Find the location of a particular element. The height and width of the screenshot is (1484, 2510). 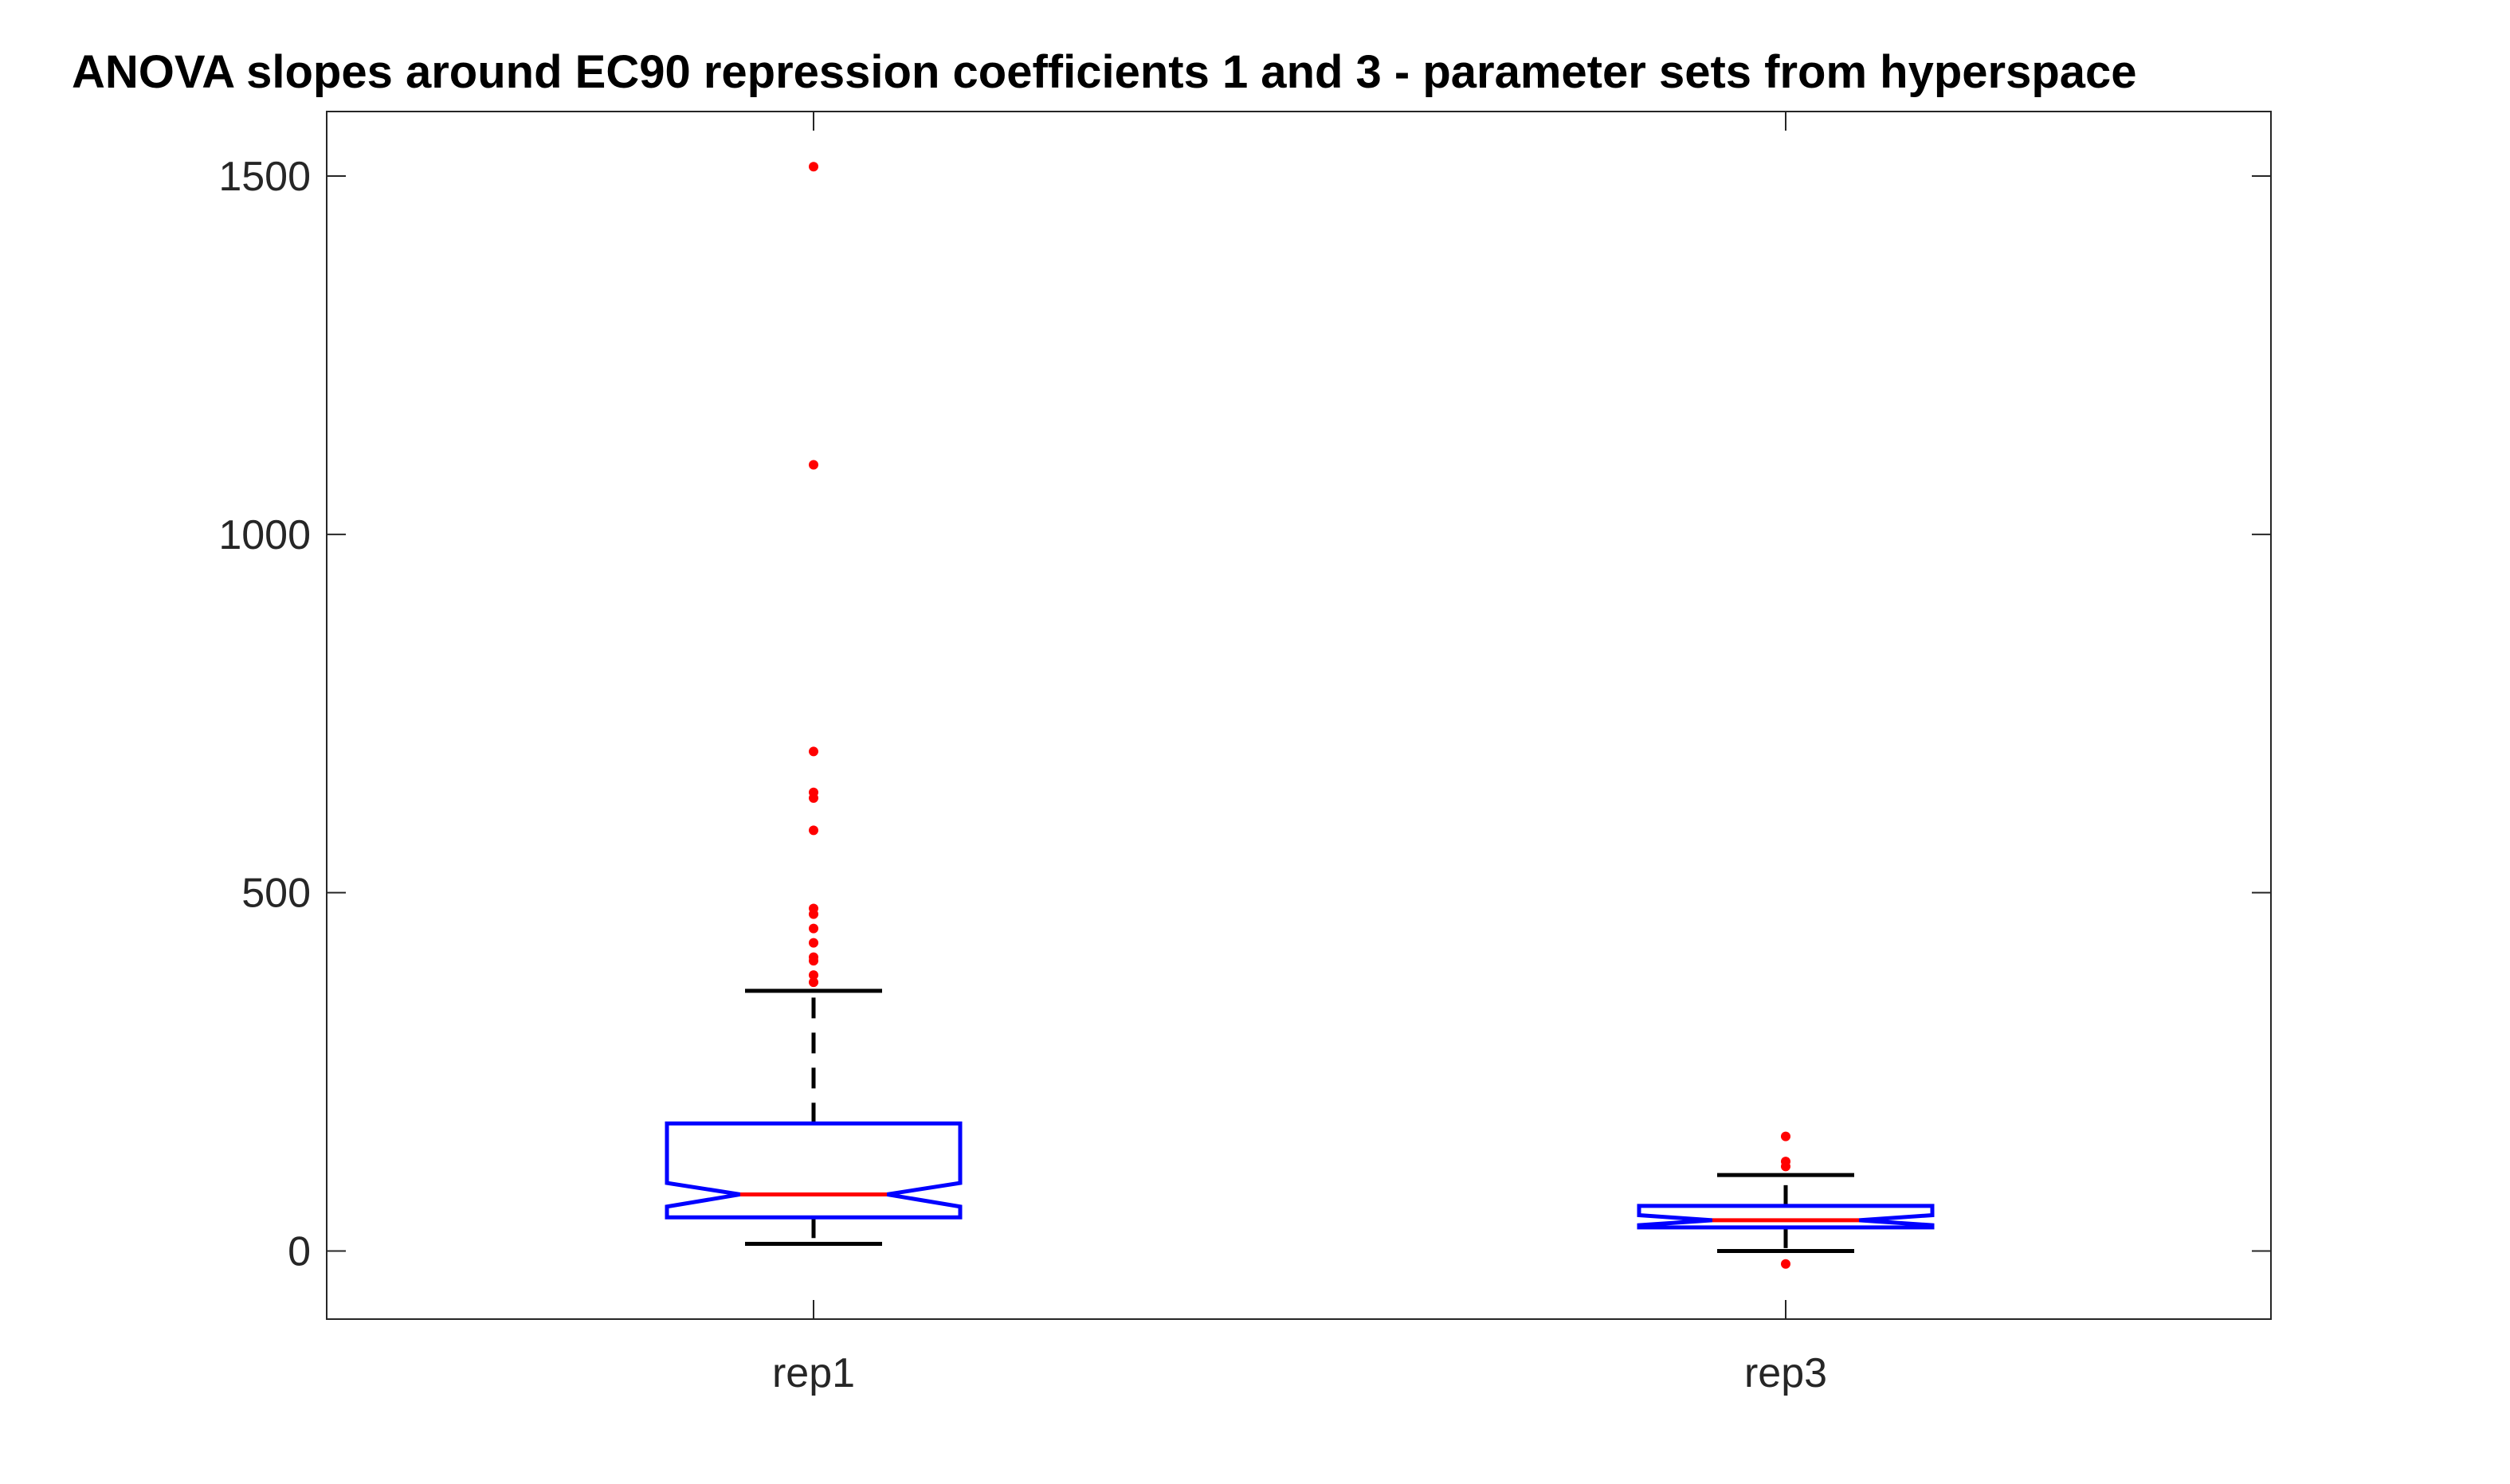

y-tick-label: 0 is located at coordinates (299, 1252).